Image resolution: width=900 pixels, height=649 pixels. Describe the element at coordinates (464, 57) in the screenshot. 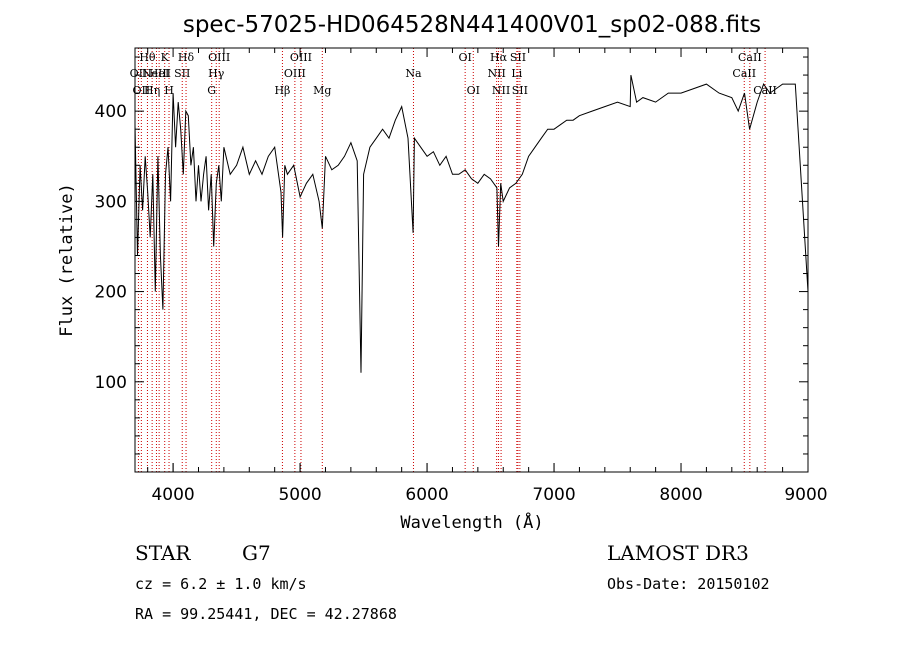

I see `line-label-18: OI` at that location.